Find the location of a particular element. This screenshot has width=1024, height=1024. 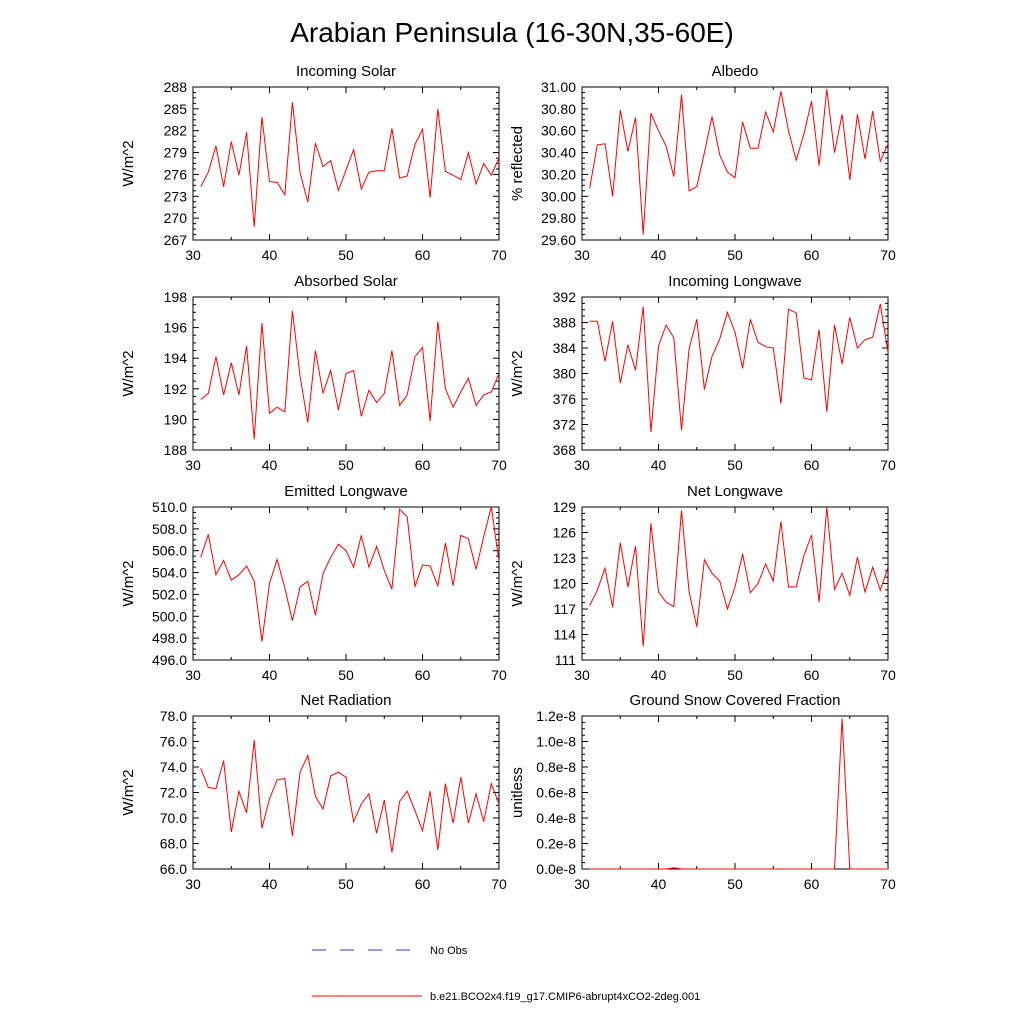

y-tick-label: 384 is located at coordinates (565, 348).